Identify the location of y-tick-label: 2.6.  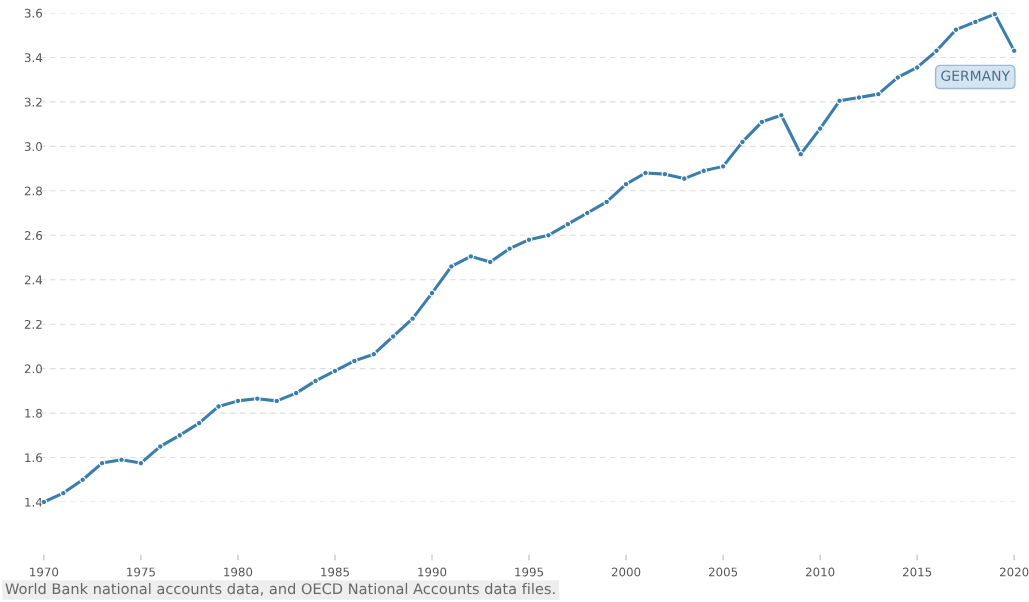
(33, 235).